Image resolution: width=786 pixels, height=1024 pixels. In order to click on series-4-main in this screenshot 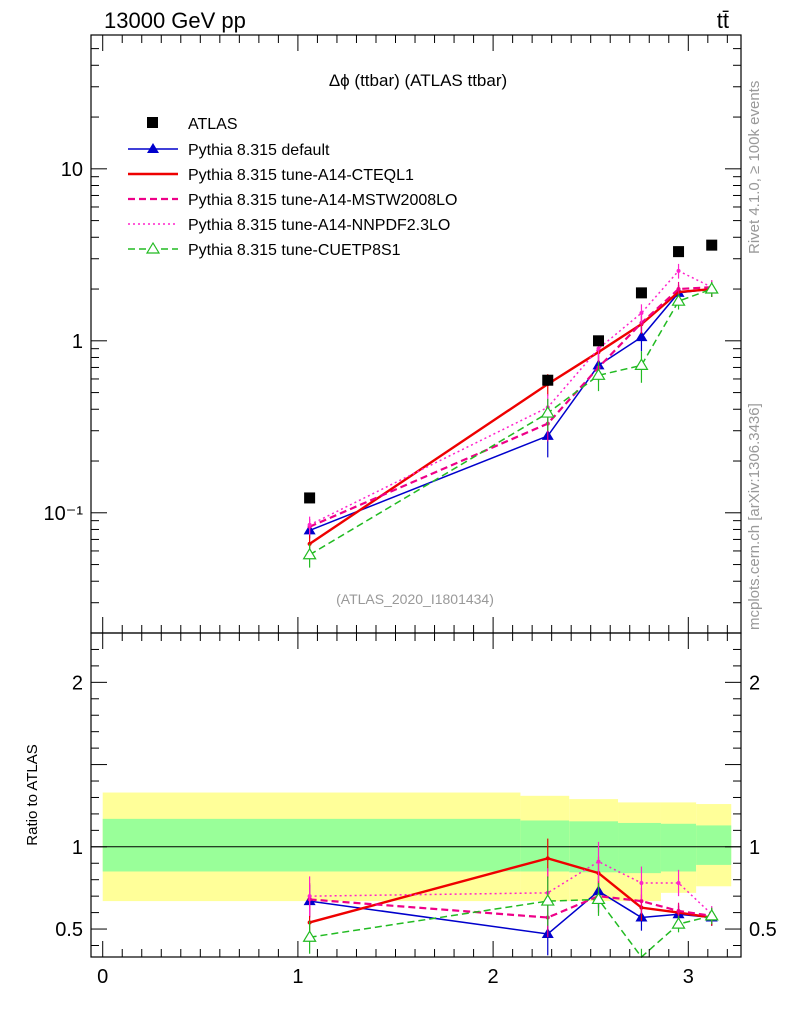, I will do `click(510, 399)`.